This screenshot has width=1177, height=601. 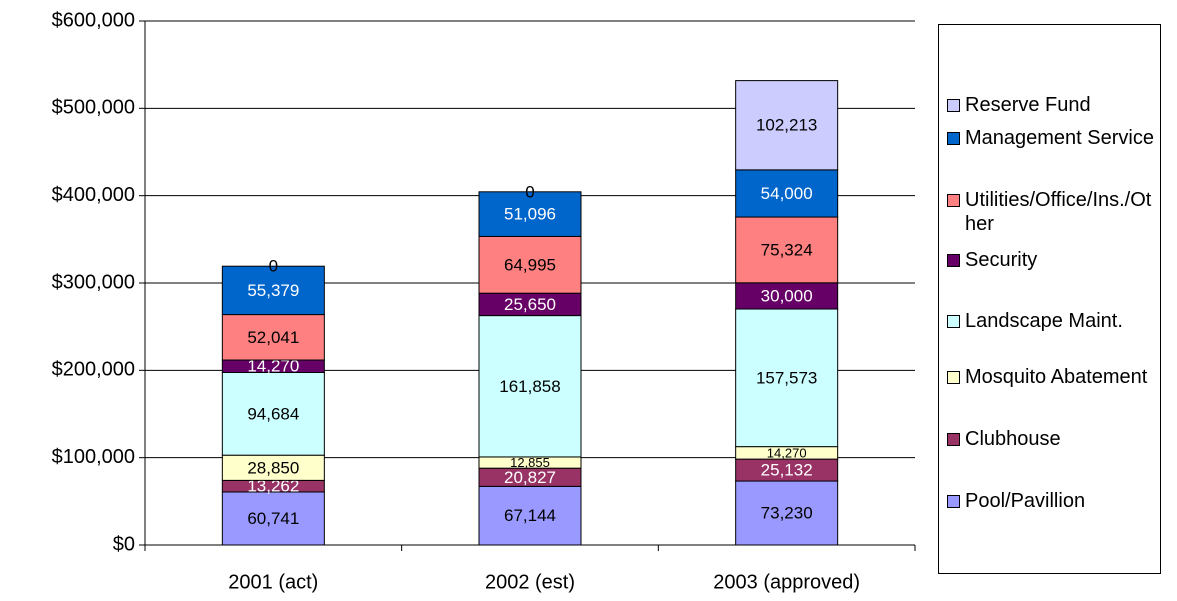 I want to click on y-tick-label: $400,000, so click(x=93, y=195).